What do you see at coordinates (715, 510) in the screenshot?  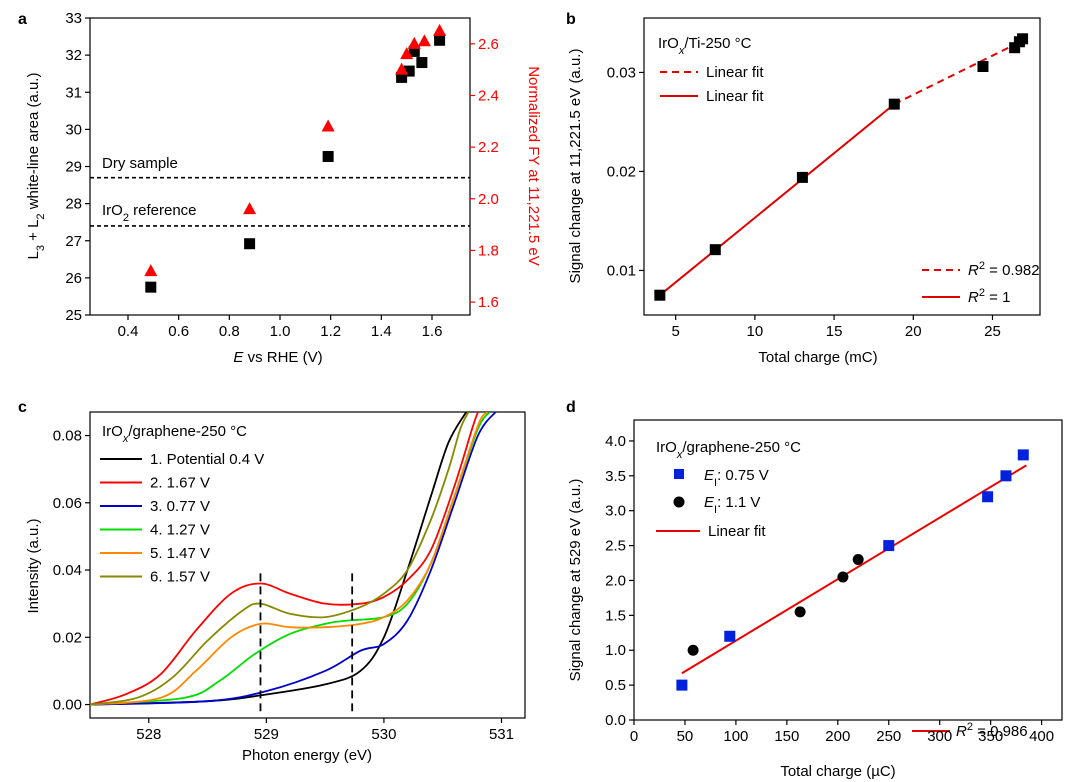 I see `panel-d-legend-sub2: I` at bounding box center [715, 510].